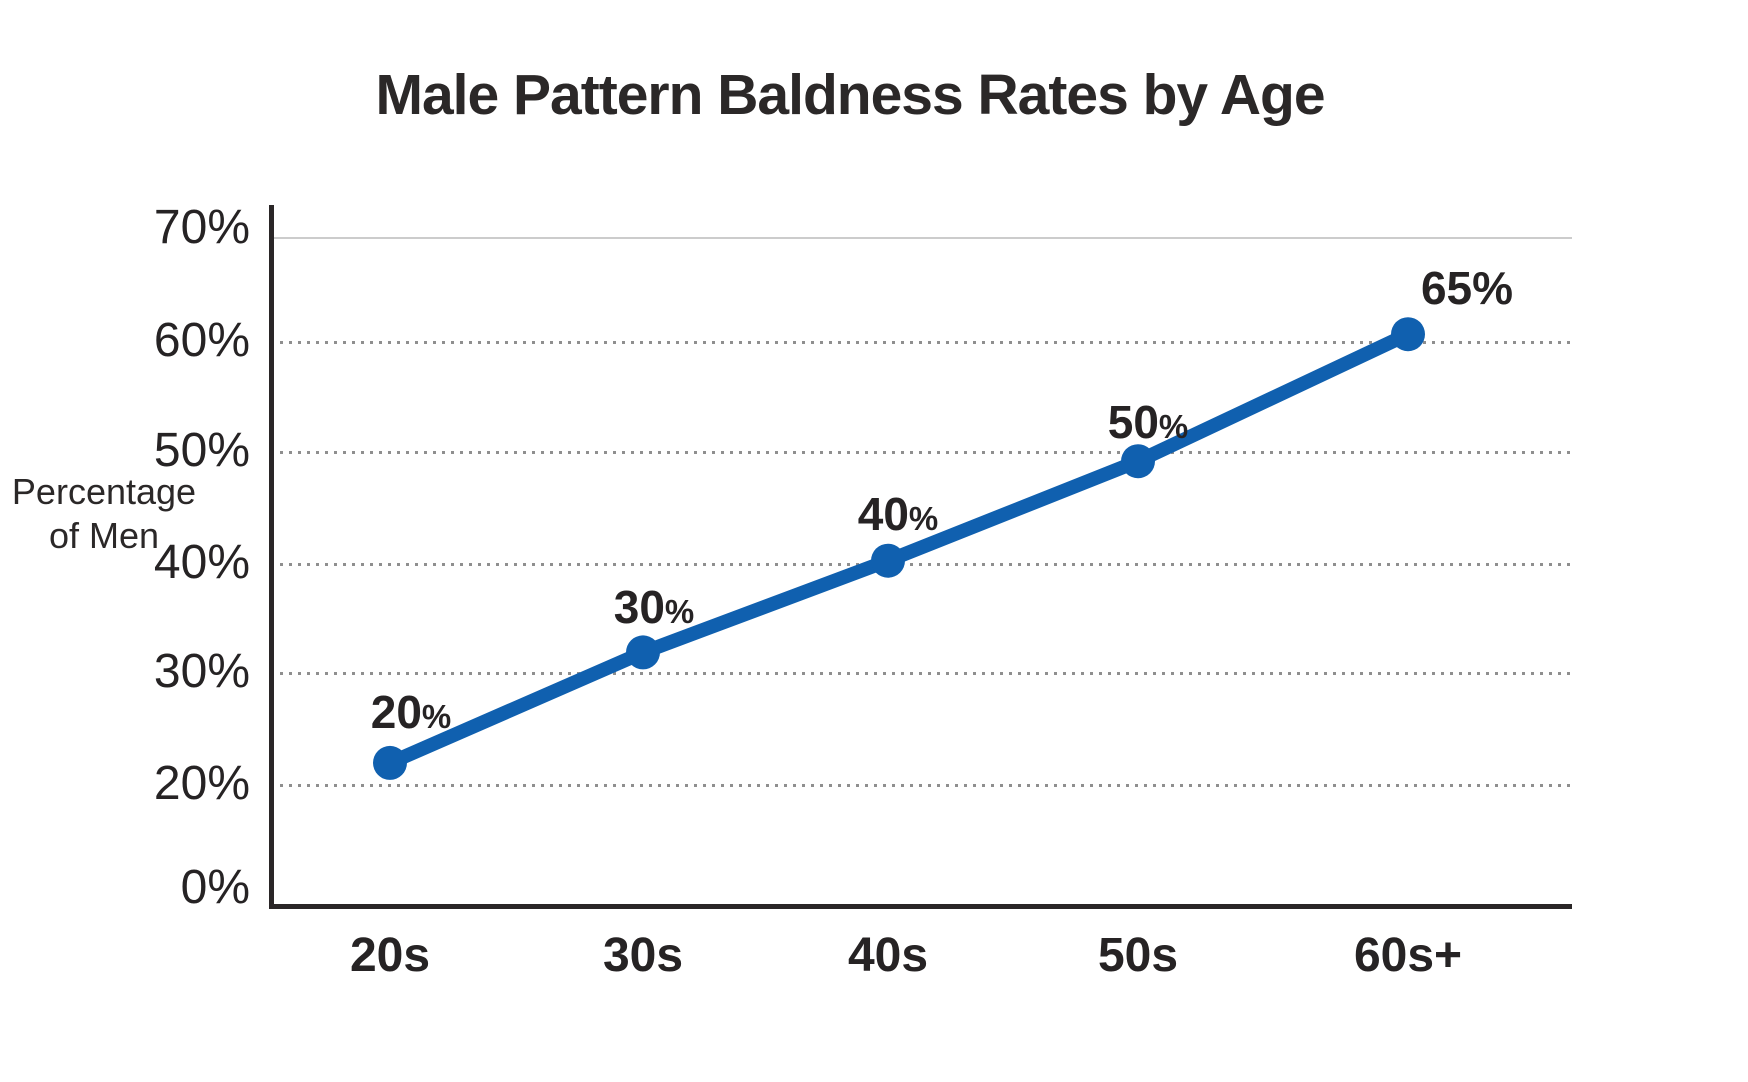 The width and height of the screenshot is (1748, 1082). Describe the element at coordinates (850, 95) in the screenshot. I see `chart-title: Male Pattern Baldness Rates by Age` at that location.